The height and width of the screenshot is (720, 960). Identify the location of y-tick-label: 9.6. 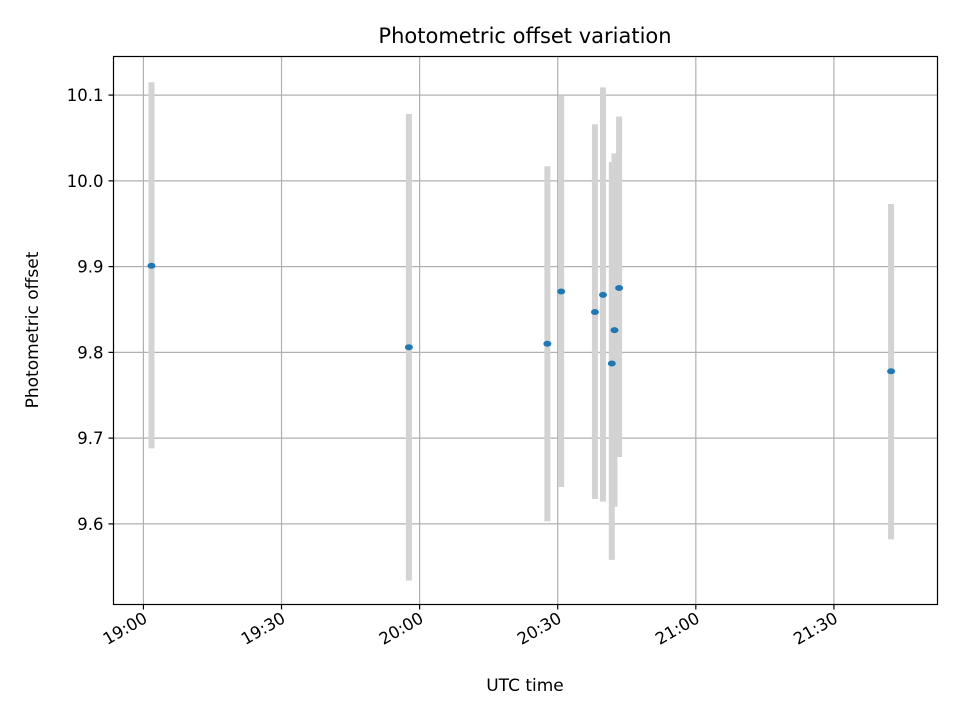
(90, 524).